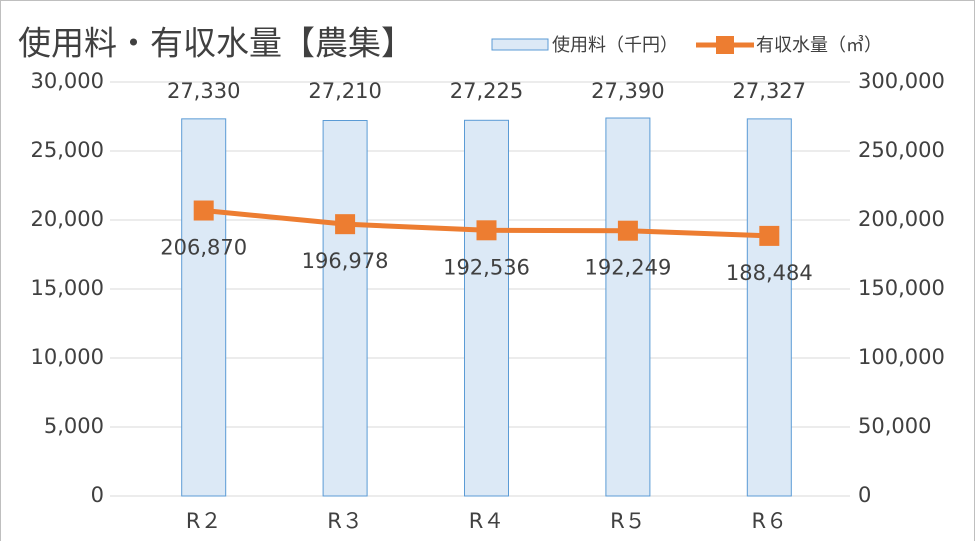 The width and height of the screenshot is (975, 541). I want to click on y-tick-label: 10,000, so click(67, 357).